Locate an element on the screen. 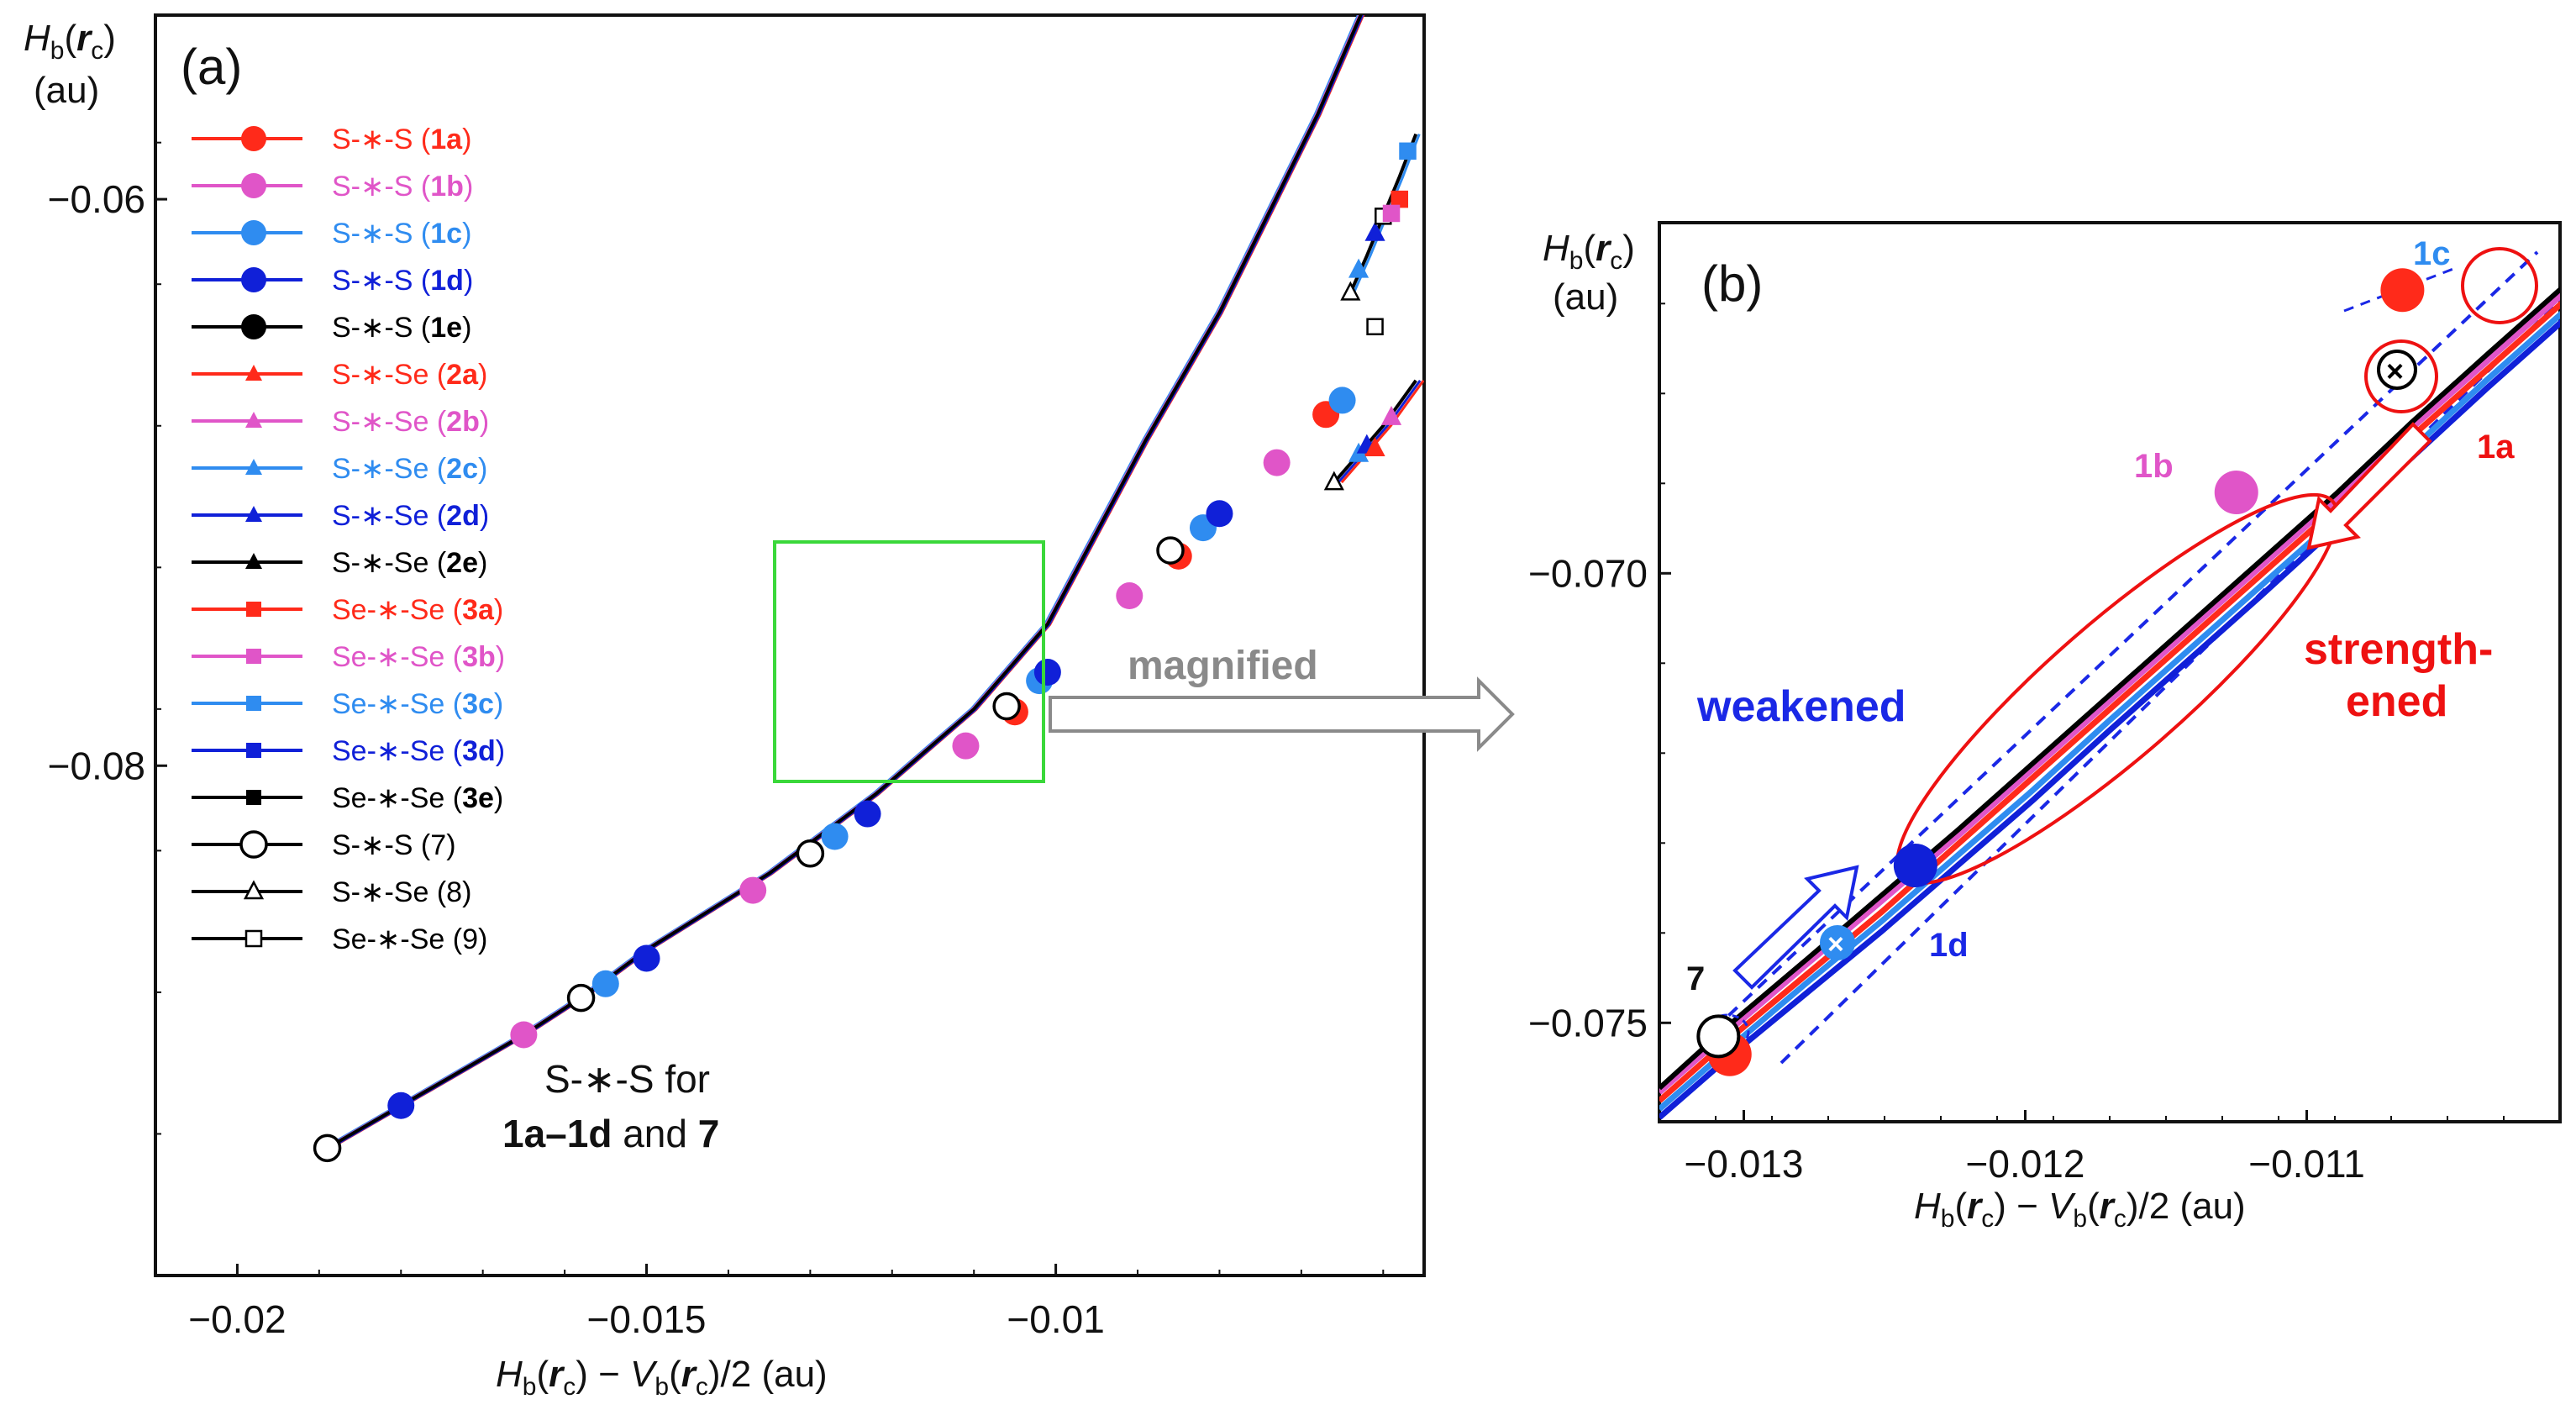  a-xtick-label-0: −0.02 is located at coordinates (237, 1319).